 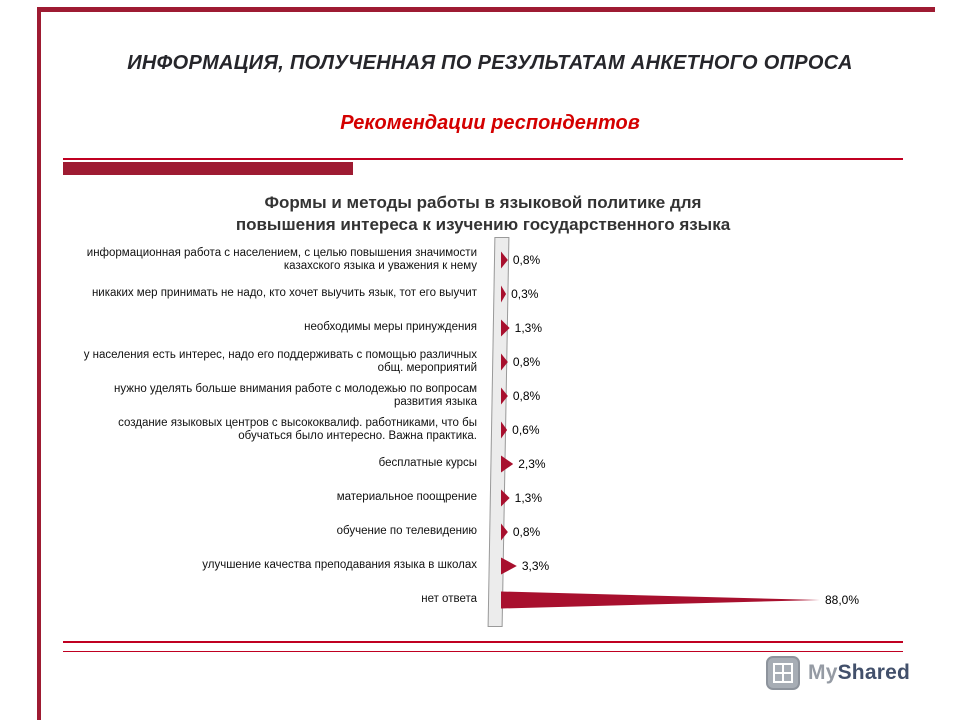 What do you see at coordinates (449, 599) in the screenshot?
I see `category-label: нет ответа` at bounding box center [449, 599].